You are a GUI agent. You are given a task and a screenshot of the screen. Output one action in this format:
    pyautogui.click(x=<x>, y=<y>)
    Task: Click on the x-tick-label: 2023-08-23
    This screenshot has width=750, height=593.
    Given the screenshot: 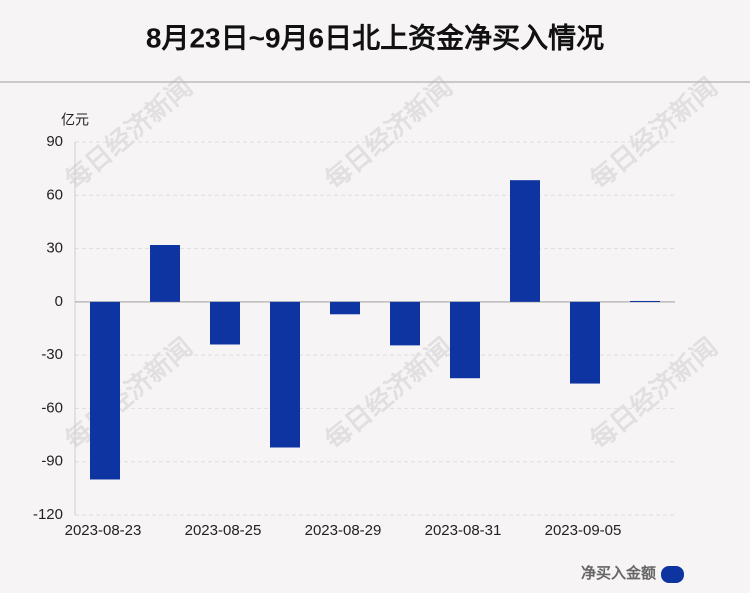 What is the action you would take?
    pyautogui.click(x=103, y=530)
    